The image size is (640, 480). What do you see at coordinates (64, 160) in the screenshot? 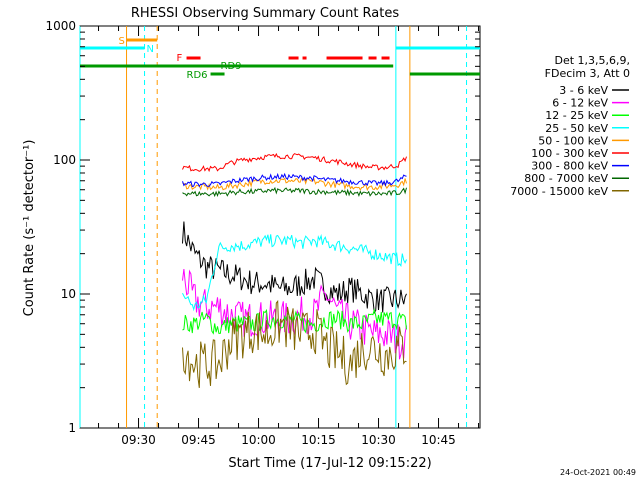
I see `y-tick-label: 100` at bounding box center [64, 160].